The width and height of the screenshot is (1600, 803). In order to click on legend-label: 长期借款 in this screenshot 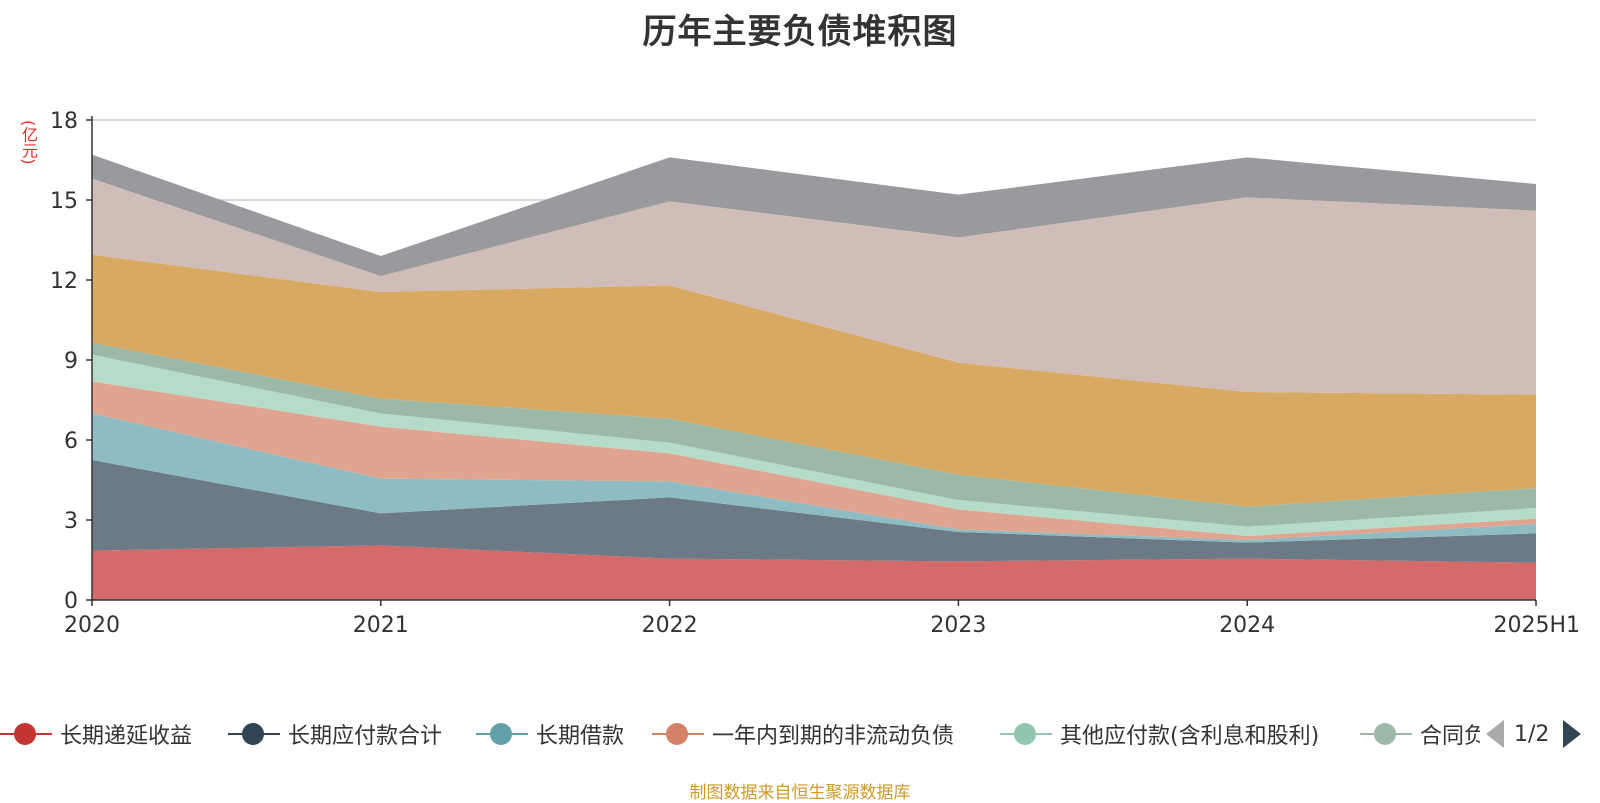, I will do `click(580, 736)`.